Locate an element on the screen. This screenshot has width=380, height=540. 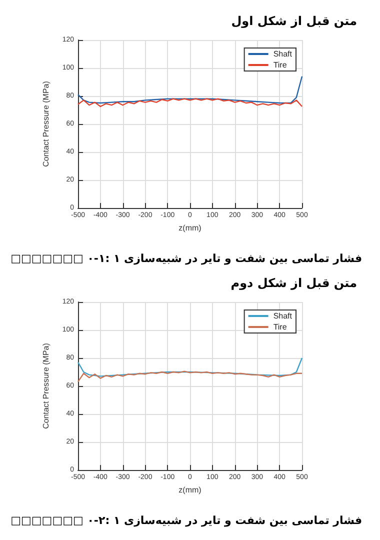
text: □□□□□□□ ۰-۲: فشار تماسی بین شفت و تایر در شبیه‌سازی ۱ is located at coordinates (186, 520).